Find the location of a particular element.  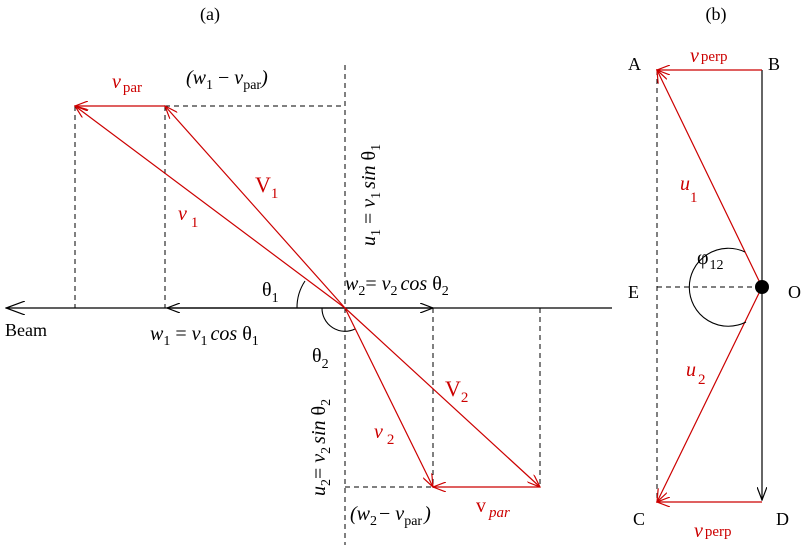

V1-vector is located at coordinates (210, 207).